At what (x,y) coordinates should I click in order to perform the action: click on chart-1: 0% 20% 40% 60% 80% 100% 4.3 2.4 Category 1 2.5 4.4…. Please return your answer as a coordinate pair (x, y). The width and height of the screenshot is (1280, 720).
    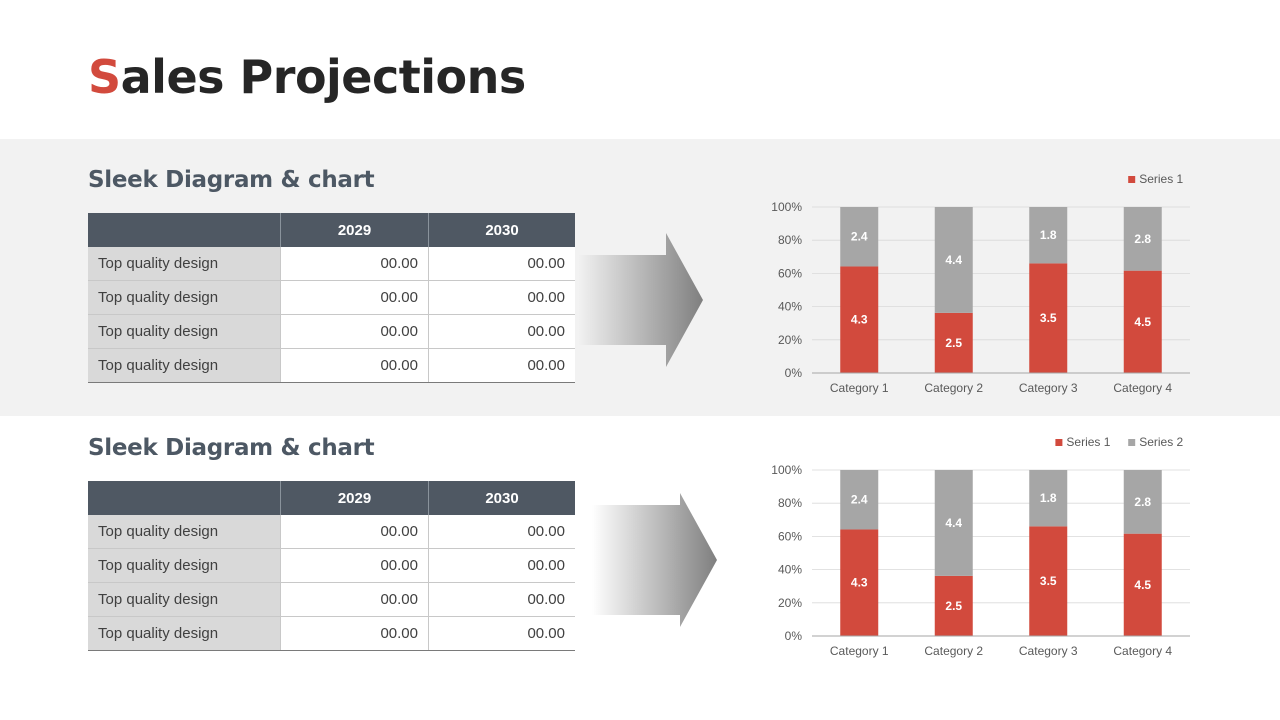
    Looking at the image, I should click on (975, 291).